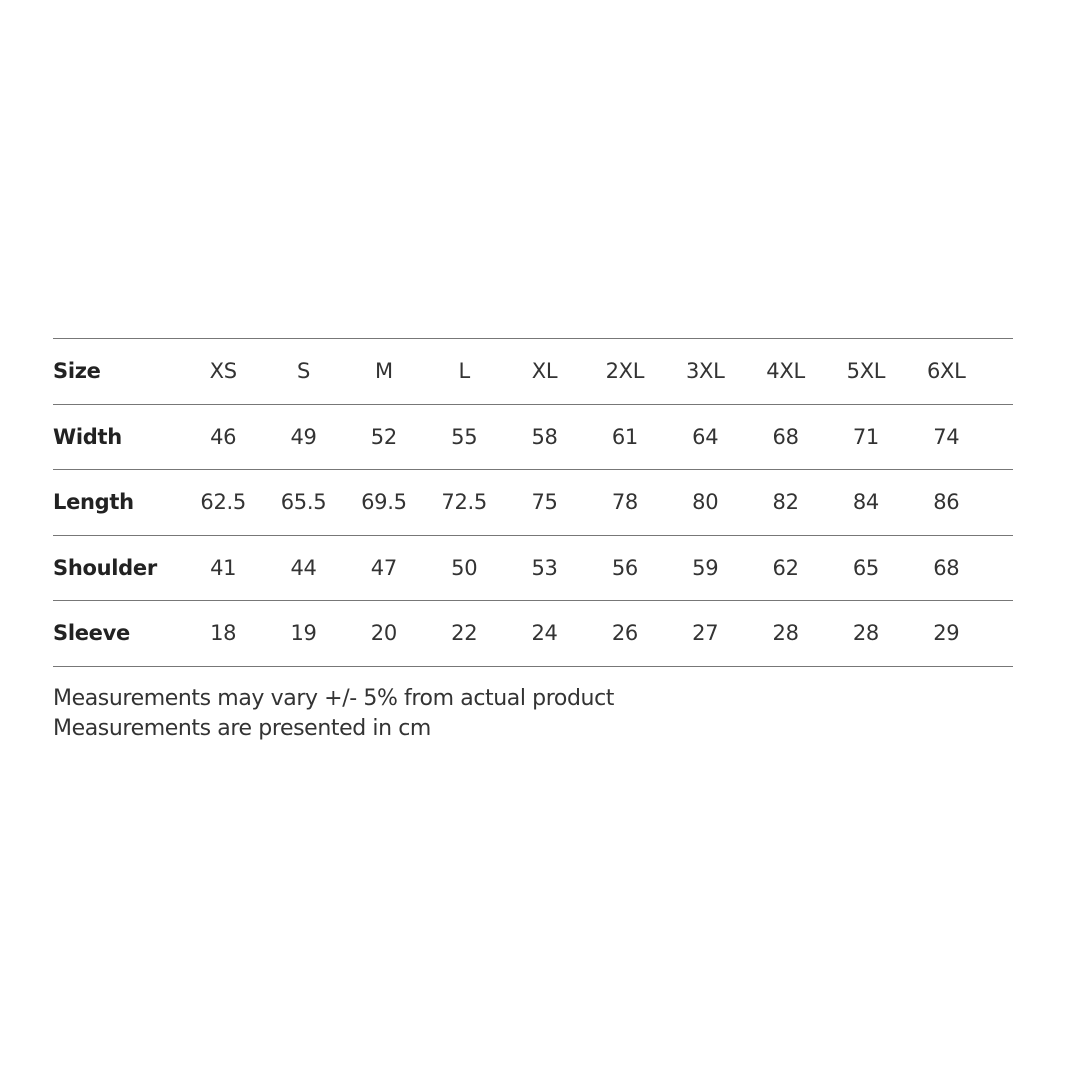 The image size is (1080, 1080). I want to click on table-cell: 2XL, so click(625, 371).